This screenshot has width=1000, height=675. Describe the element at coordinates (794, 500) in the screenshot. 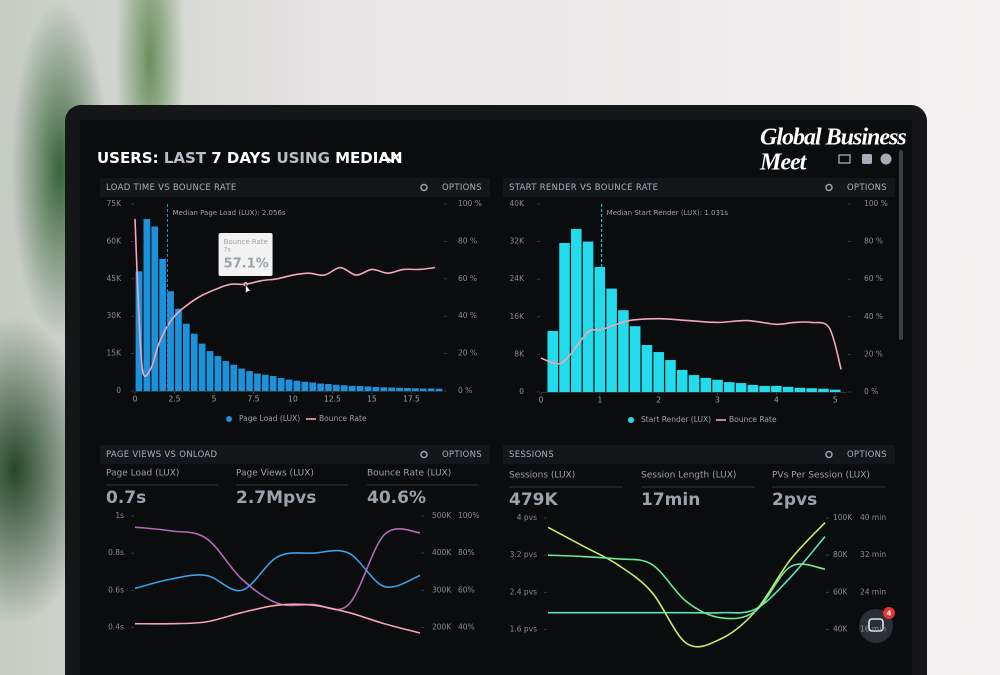

I see `kpi-value: 2pvs` at that location.